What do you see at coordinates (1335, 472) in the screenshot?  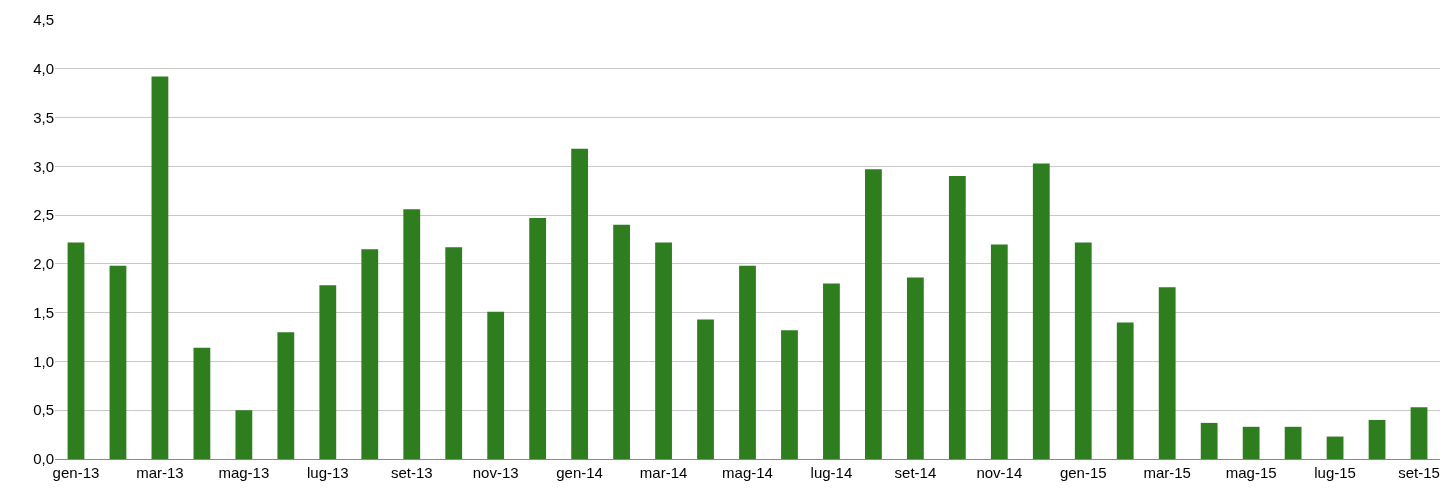 I see `x-tick-label: lug-15` at bounding box center [1335, 472].